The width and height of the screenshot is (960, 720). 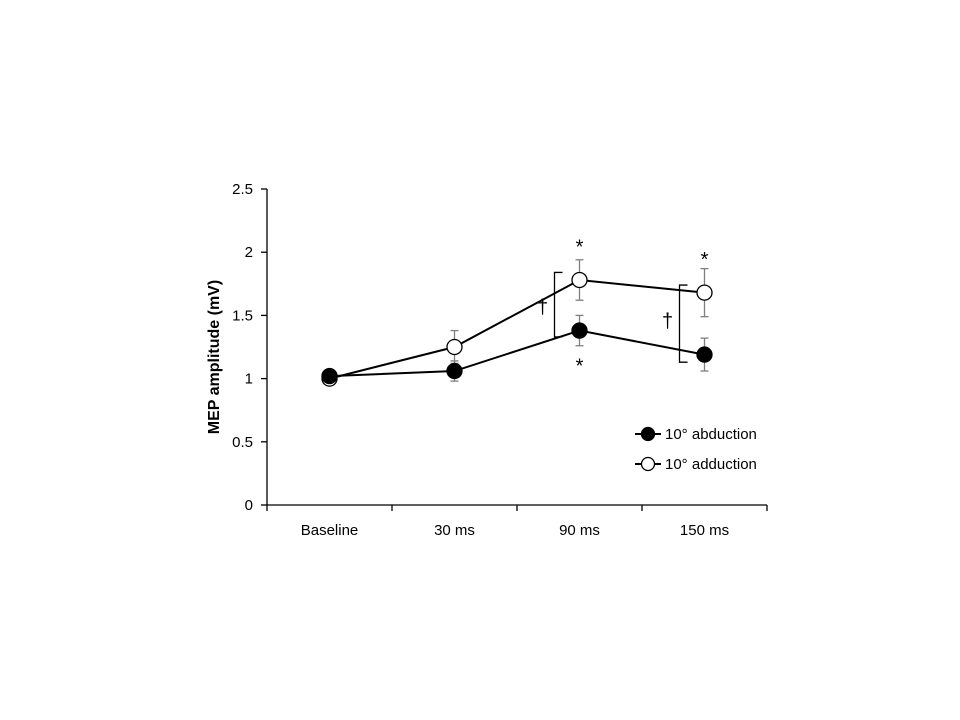 I want to click on y-tick-label: 2.5, so click(x=242, y=189).